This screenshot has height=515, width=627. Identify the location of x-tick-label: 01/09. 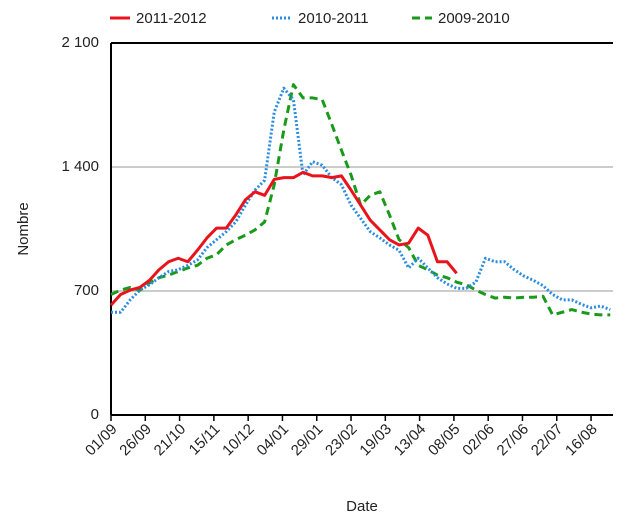
(101, 440).